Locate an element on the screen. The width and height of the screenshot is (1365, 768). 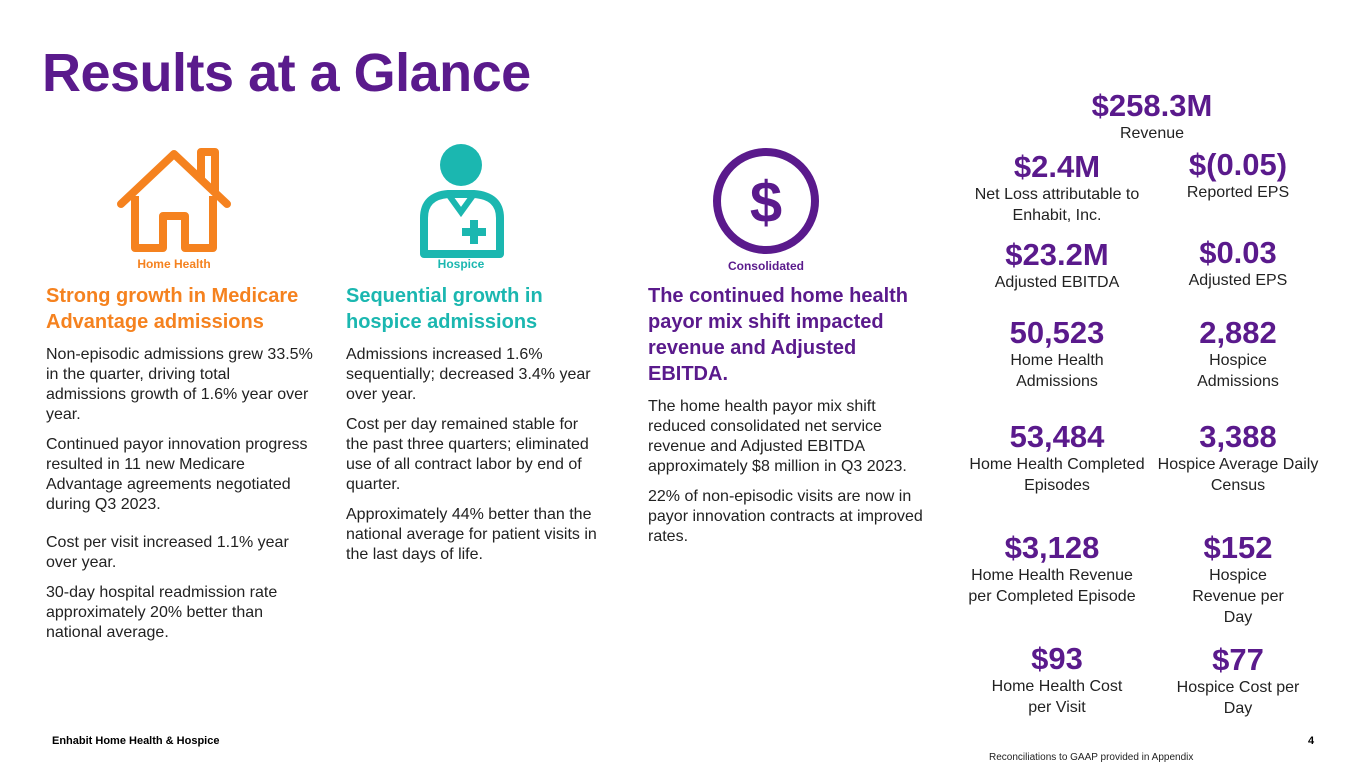
metric-value: $0.03 is located at coordinates (1238, 252).